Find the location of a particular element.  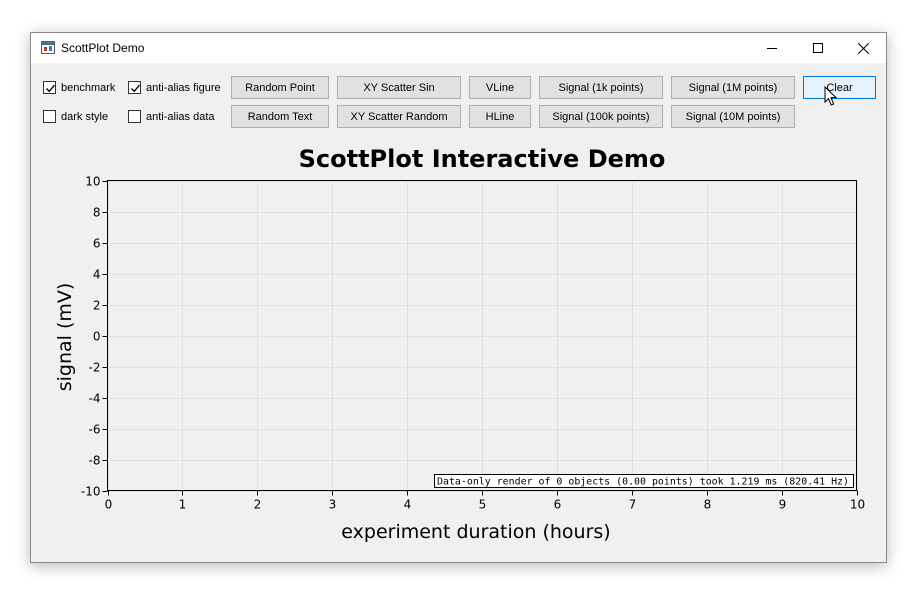

signal-1k-button: Signal (1k points) is located at coordinates (601, 87).